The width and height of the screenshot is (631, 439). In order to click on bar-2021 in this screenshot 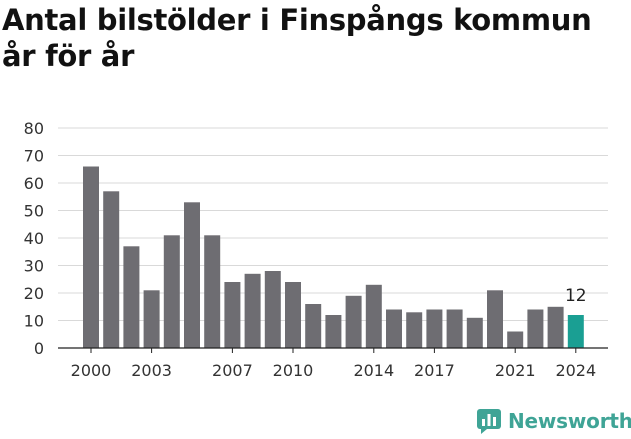, I will do `click(515, 339)`.